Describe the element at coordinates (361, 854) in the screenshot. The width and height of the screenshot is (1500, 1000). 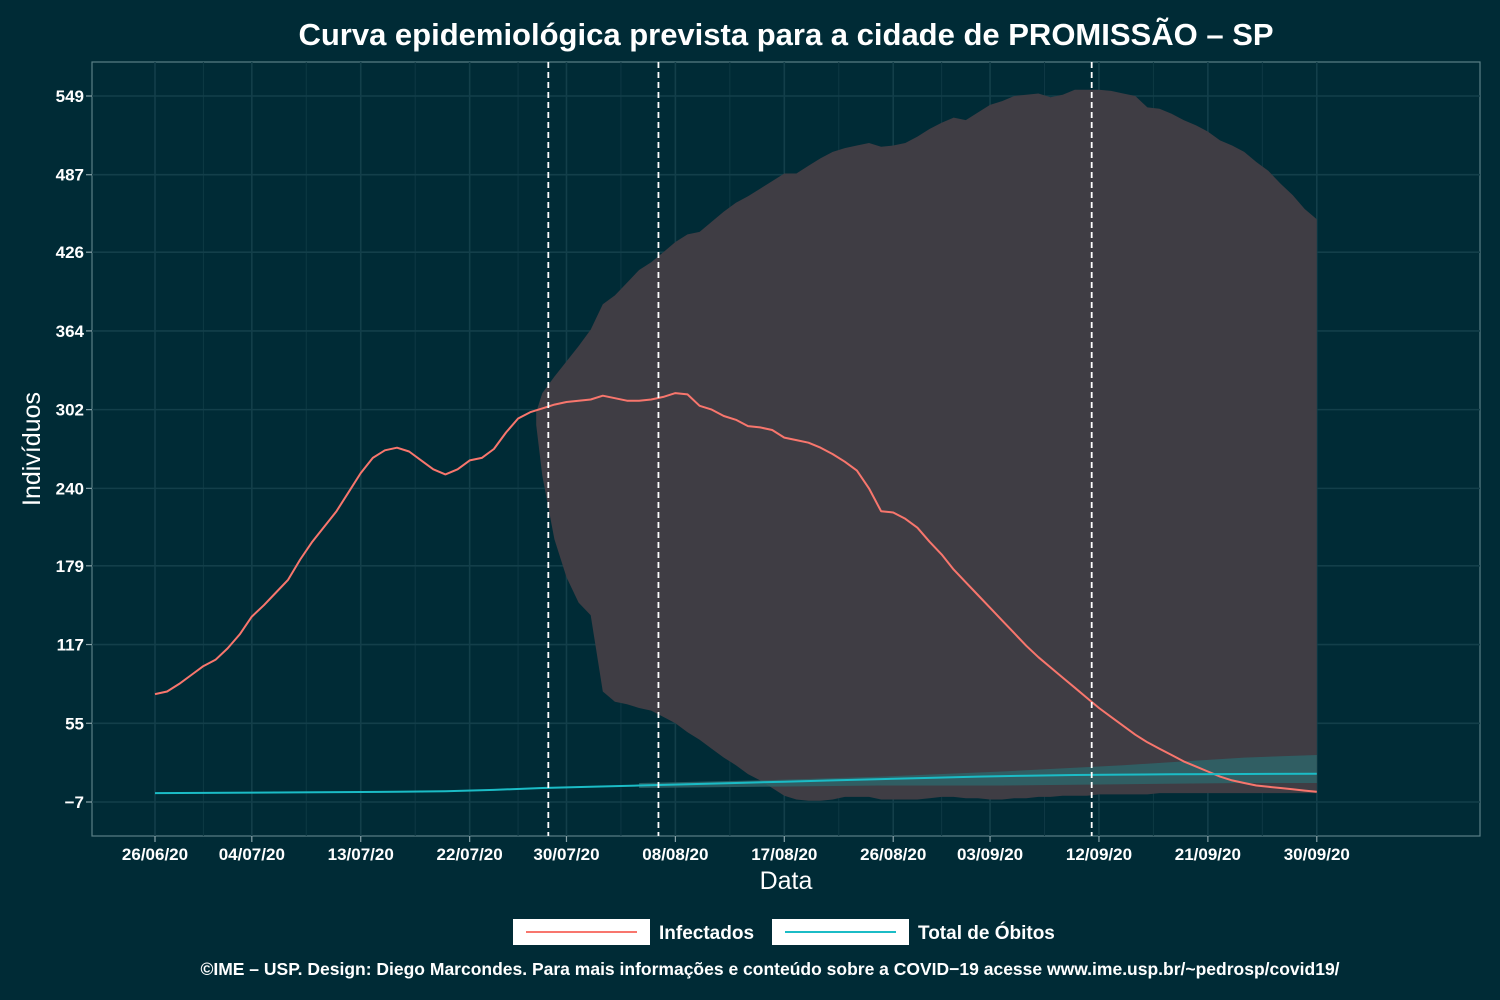
I see `x-tick-label: 13/07/20` at that location.